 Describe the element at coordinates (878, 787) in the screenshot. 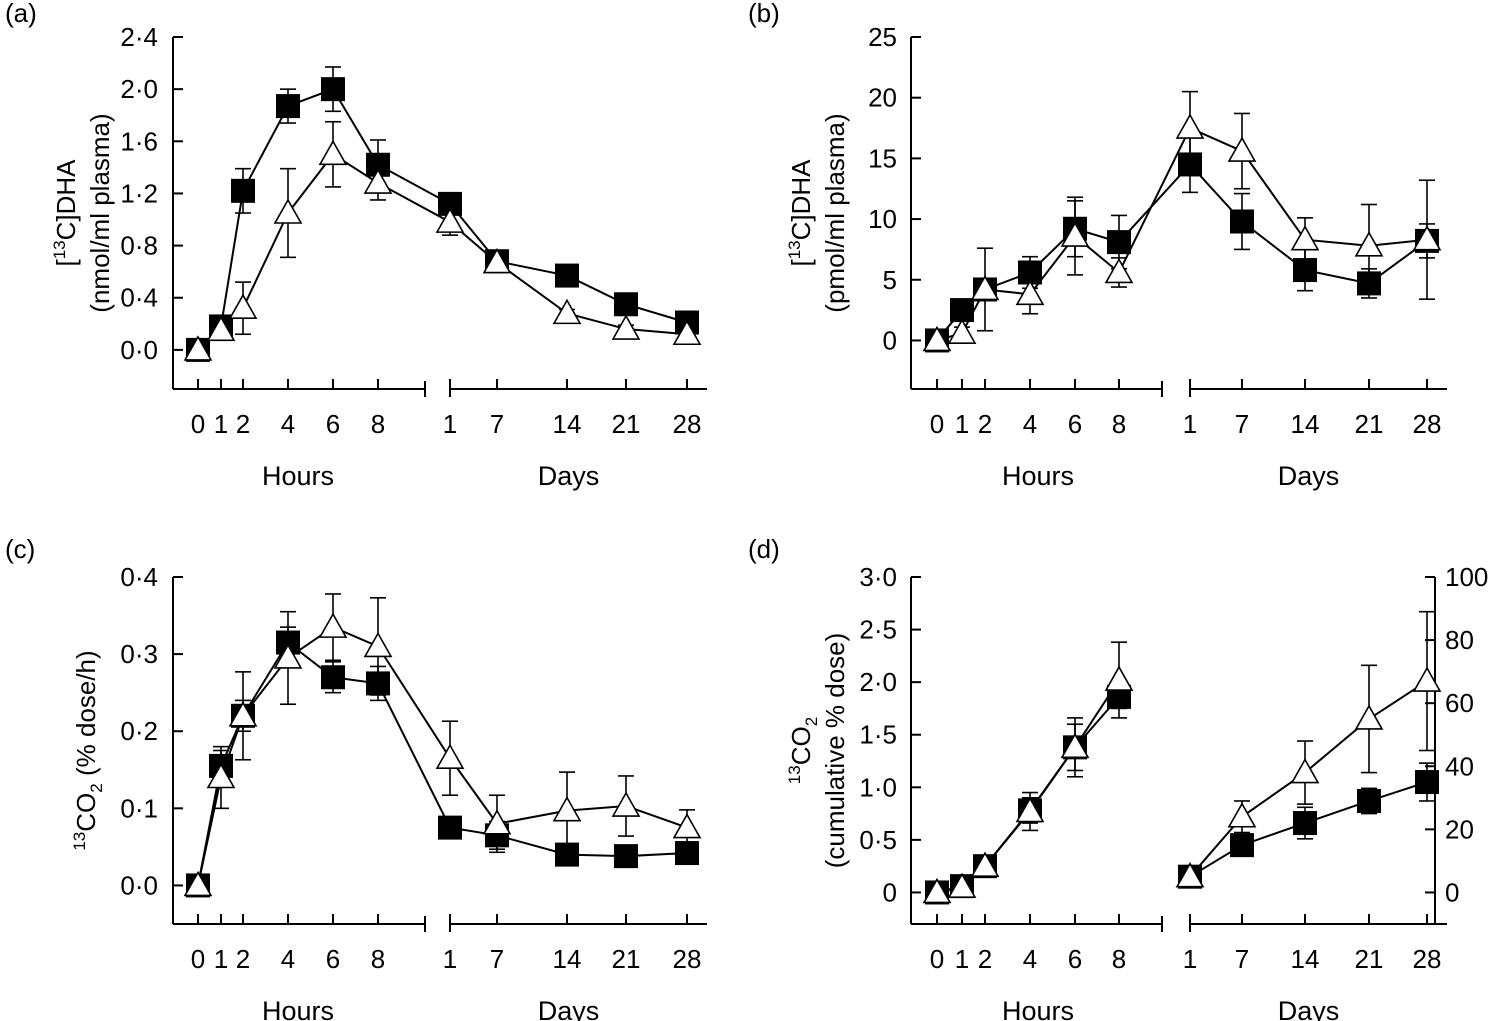

I see `y-tick-label: 1·0` at that location.